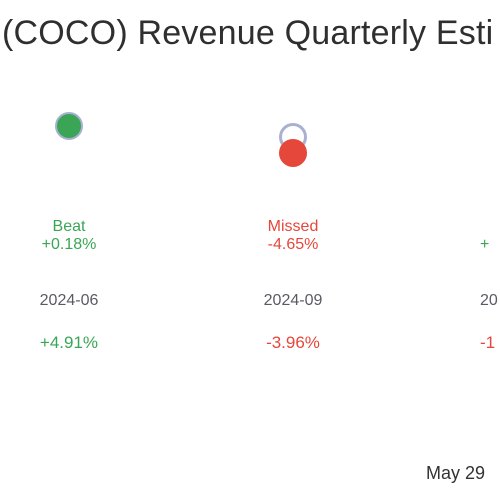 This screenshot has width=500, height=500. Describe the element at coordinates (293, 226) in the screenshot. I see `result-label: Missed` at that location.